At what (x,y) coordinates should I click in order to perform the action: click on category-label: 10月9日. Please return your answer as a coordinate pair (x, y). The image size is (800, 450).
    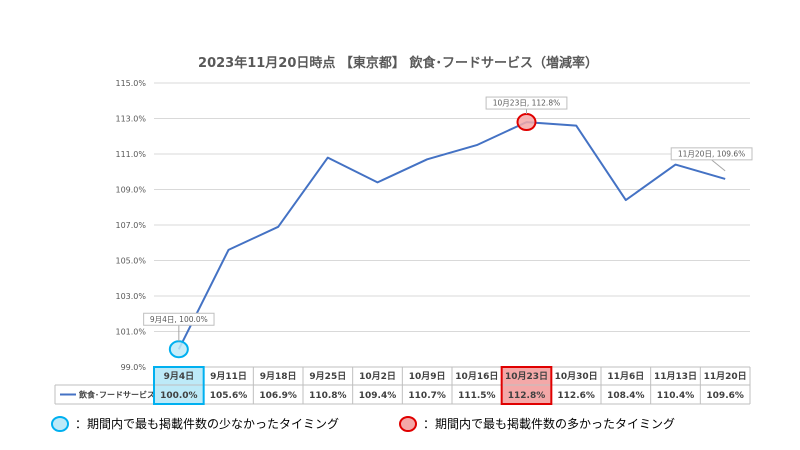
    Looking at the image, I should click on (427, 376).